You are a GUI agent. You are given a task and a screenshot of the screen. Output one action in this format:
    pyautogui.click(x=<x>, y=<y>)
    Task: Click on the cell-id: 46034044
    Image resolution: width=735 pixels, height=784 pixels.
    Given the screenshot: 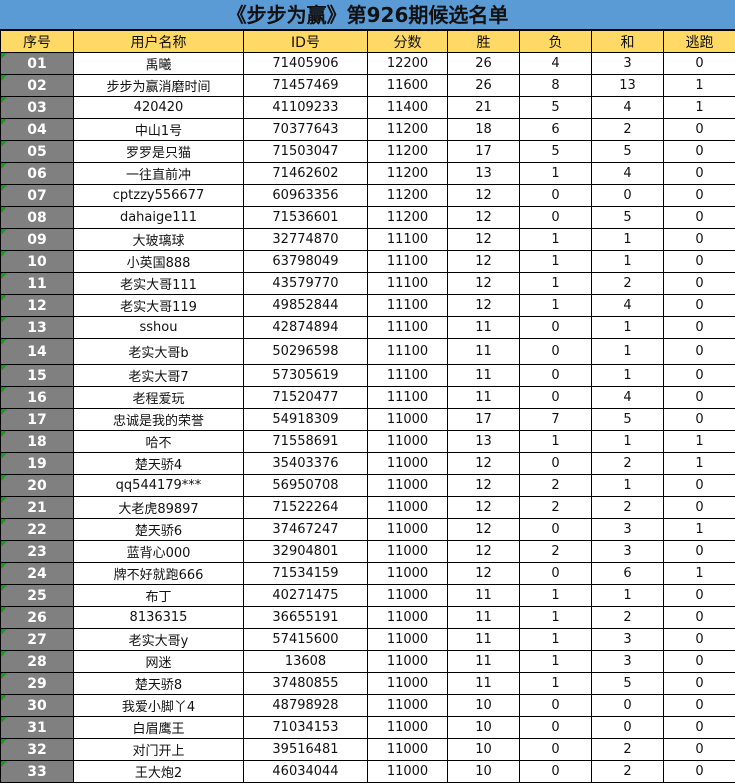 What is the action you would take?
    pyautogui.click(x=305, y=771)
    